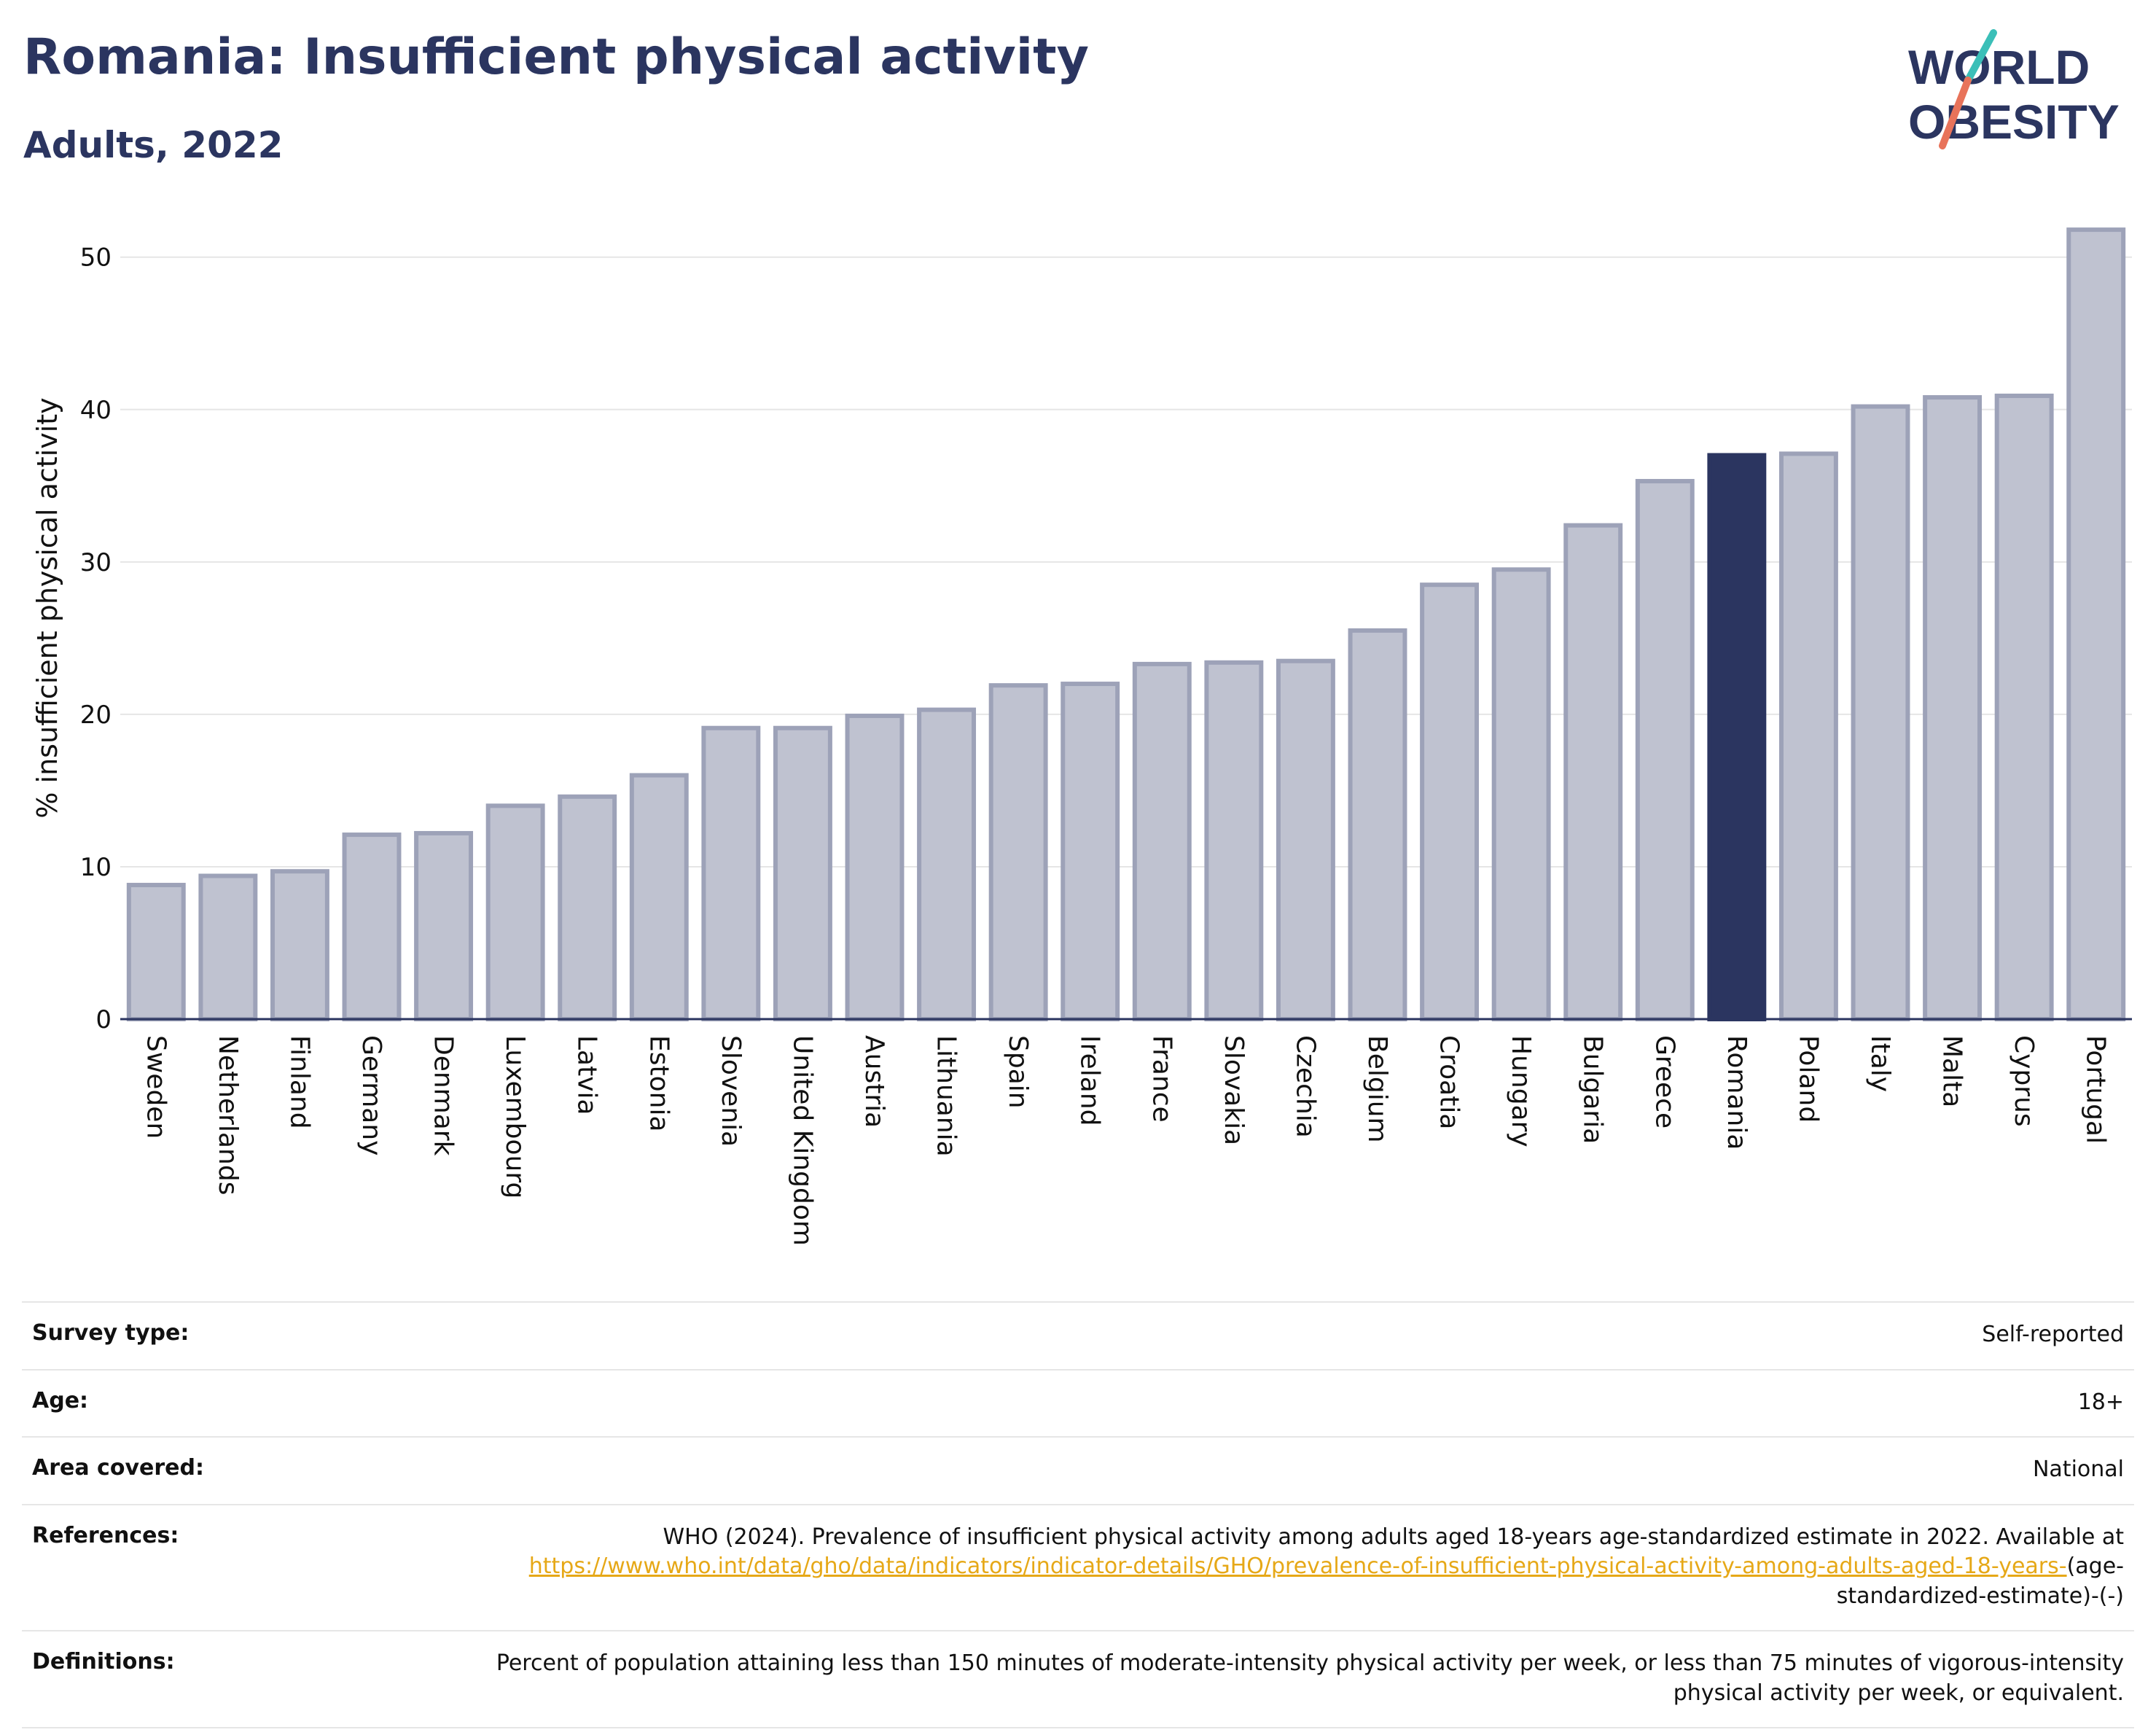 This screenshot has height=1735, width=2156. I want to click on bar-belgium, so click(1378, 824).